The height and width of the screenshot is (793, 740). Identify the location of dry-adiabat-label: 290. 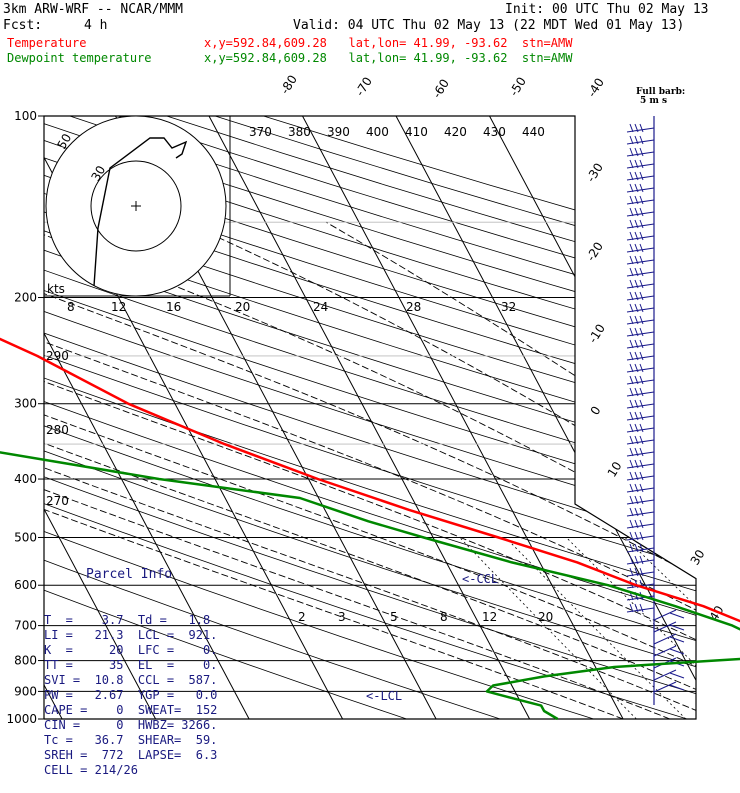
(57, 356).